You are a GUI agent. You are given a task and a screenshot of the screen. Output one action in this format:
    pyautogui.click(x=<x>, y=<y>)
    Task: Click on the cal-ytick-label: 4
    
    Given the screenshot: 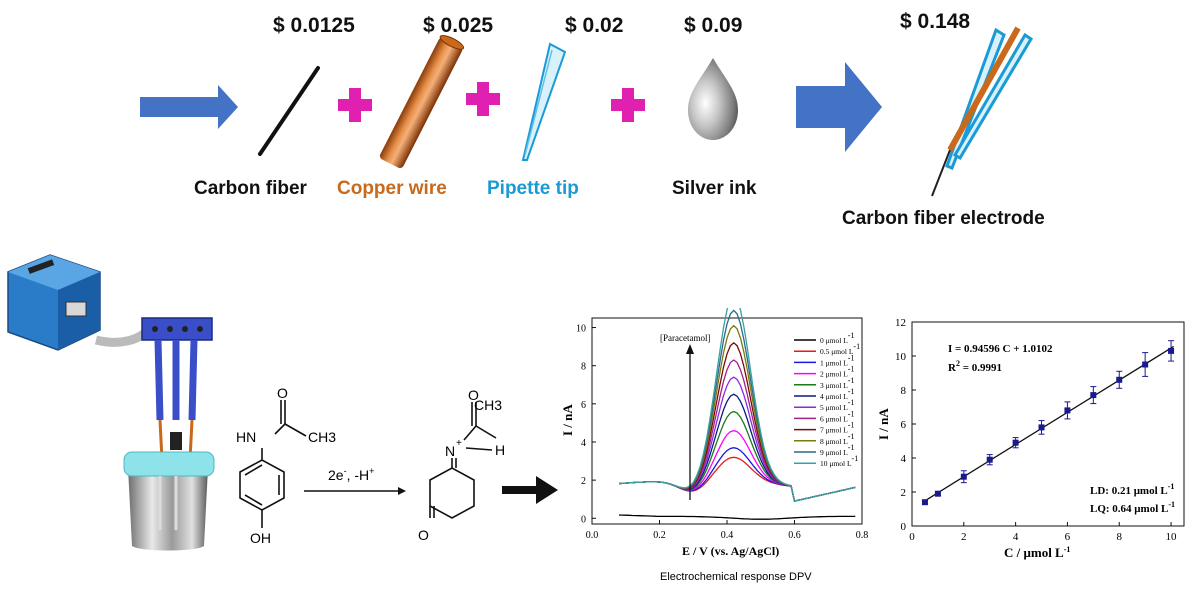 What is the action you would take?
    pyautogui.click(x=904, y=459)
    